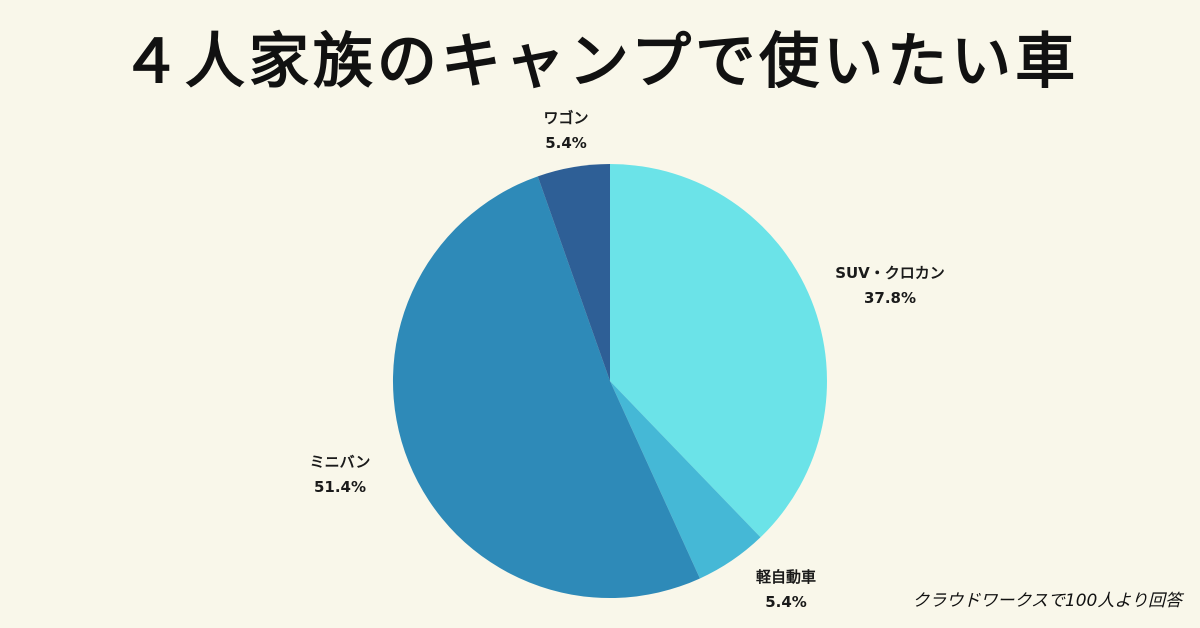 The image size is (1200, 628). What do you see at coordinates (600, 62) in the screenshot?
I see `chart-title: ４人家族のキャンプで使いたい車` at bounding box center [600, 62].